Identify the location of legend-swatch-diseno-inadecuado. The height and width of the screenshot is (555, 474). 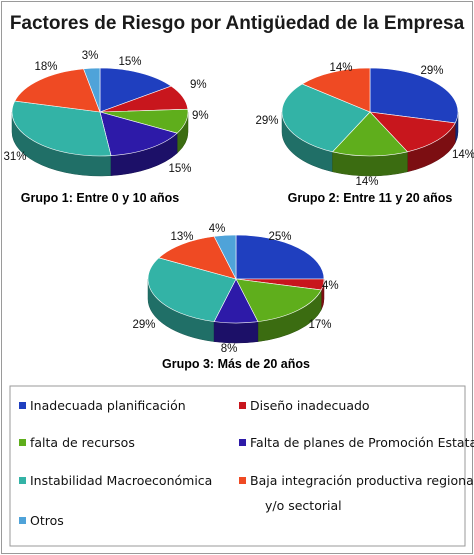
(242, 405).